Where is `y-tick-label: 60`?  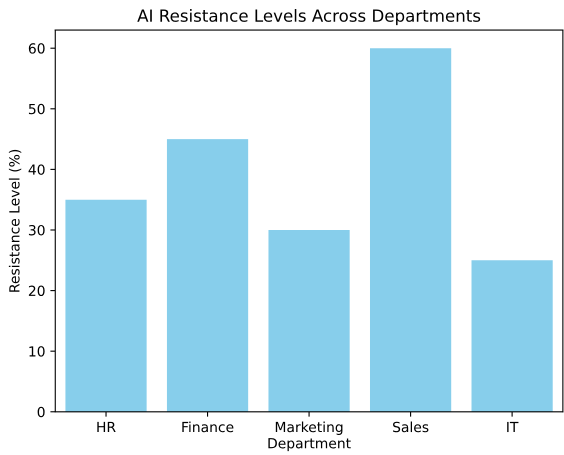
y-tick-label: 60 is located at coordinates (36, 48).